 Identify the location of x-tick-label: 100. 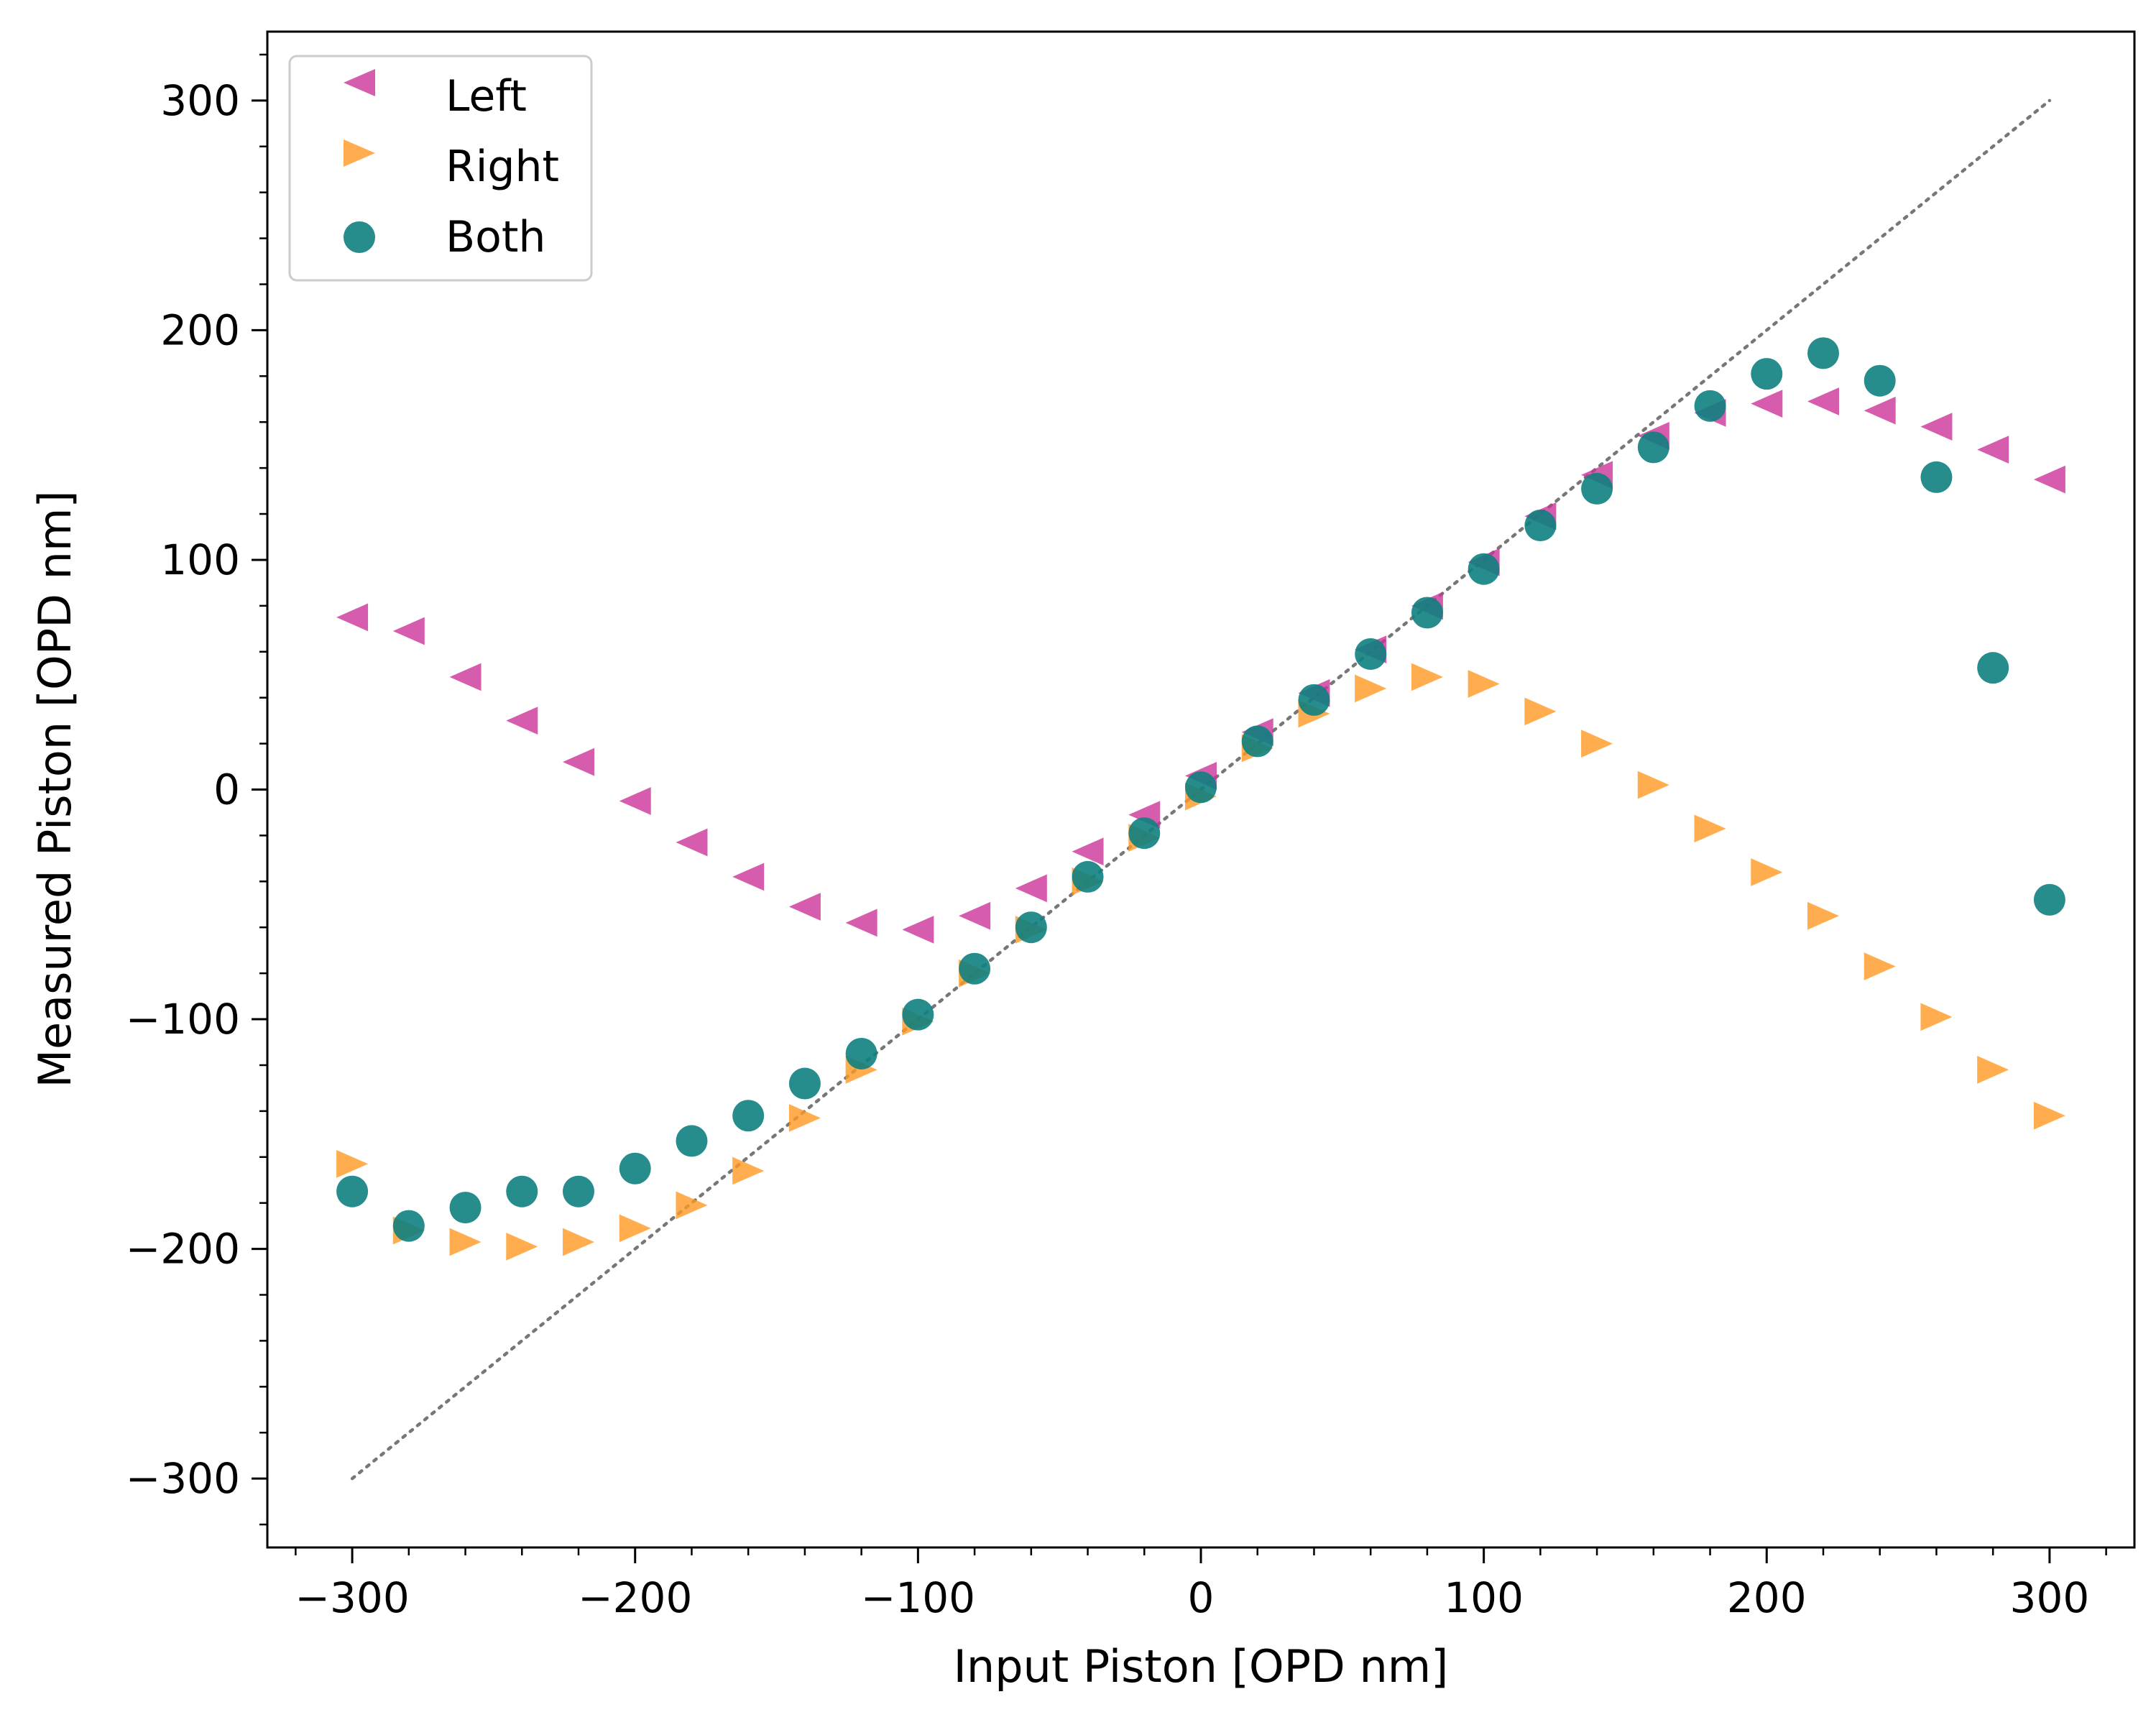
(1484, 1597).